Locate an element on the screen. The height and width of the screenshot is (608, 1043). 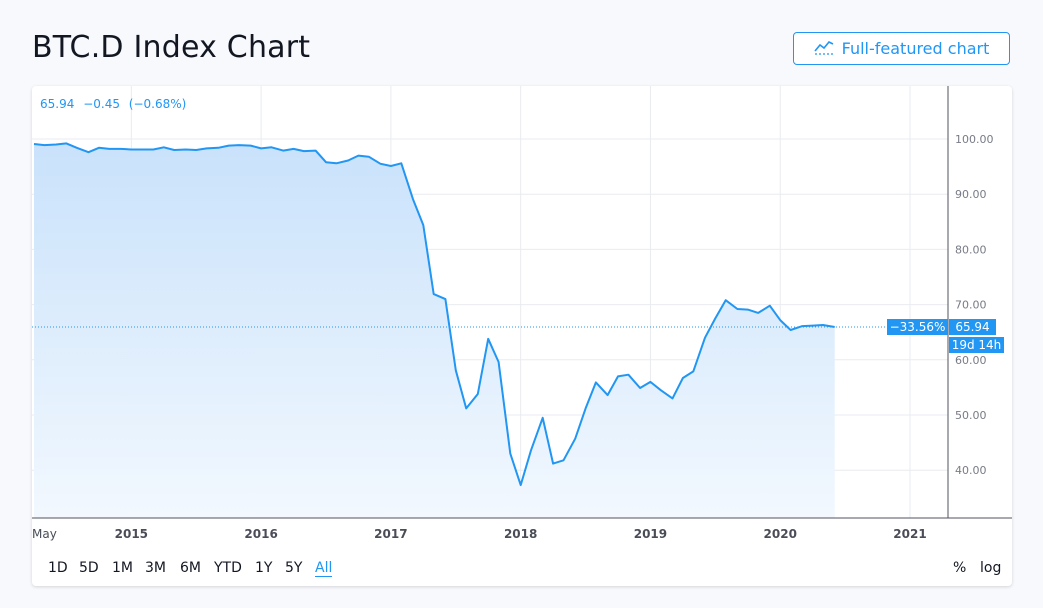
x-tick-label: 2021 is located at coordinates (909, 534).